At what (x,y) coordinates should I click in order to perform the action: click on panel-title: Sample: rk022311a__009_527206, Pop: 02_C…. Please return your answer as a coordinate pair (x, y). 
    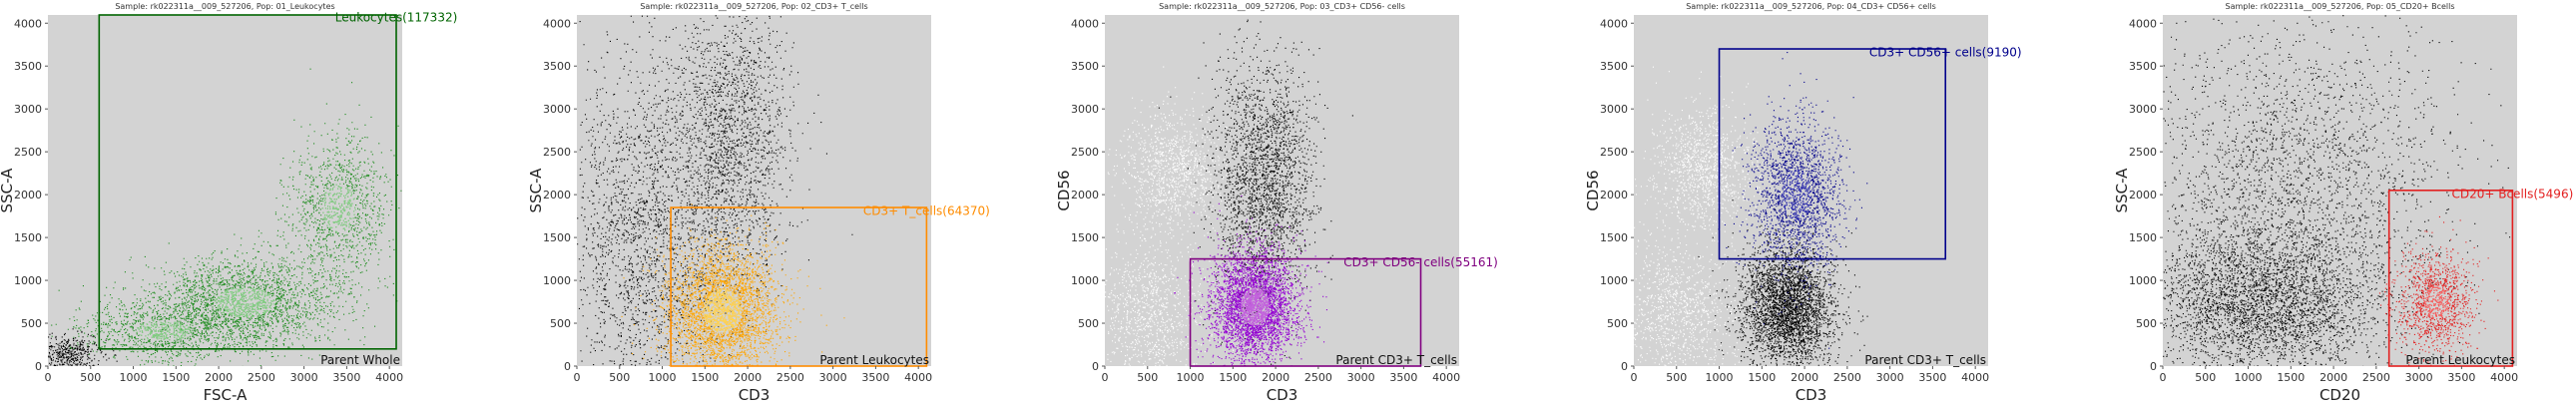
    Looking at the image, I should click on (754, 7).